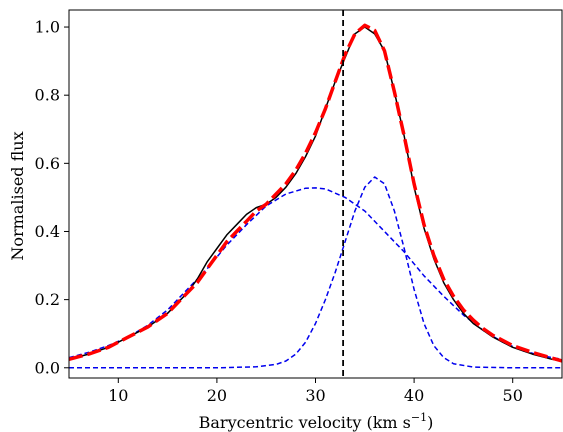 The image size is (563, 432). Describe the element at coordinates (513, 395) in the screenshot. I see `x-tick-label: 50` at that location.